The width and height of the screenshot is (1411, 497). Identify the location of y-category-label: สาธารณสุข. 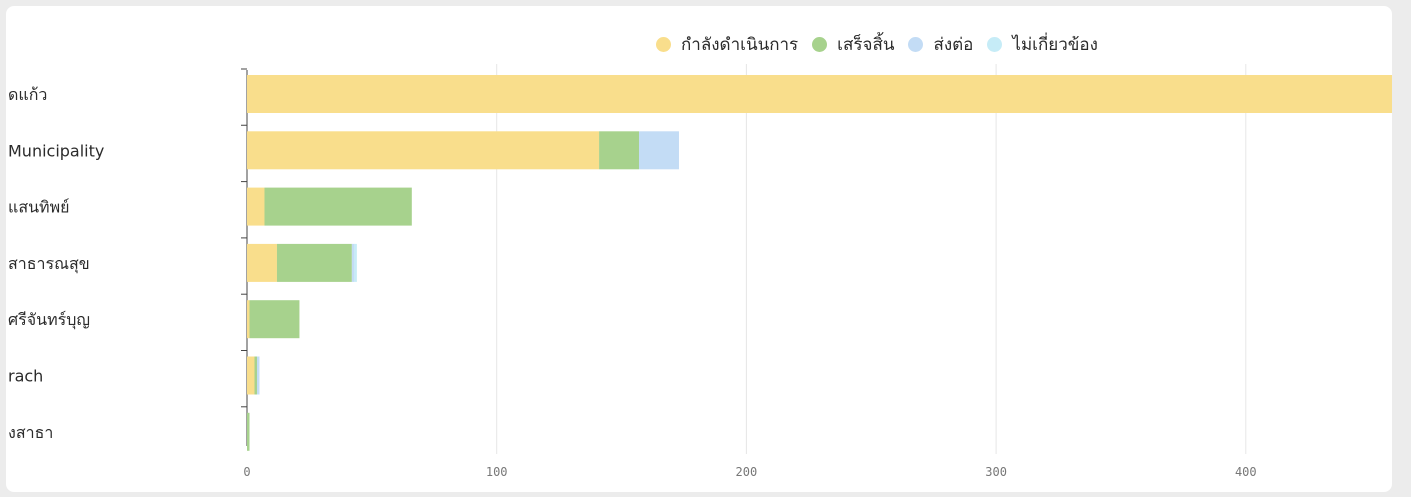
(49, 264).